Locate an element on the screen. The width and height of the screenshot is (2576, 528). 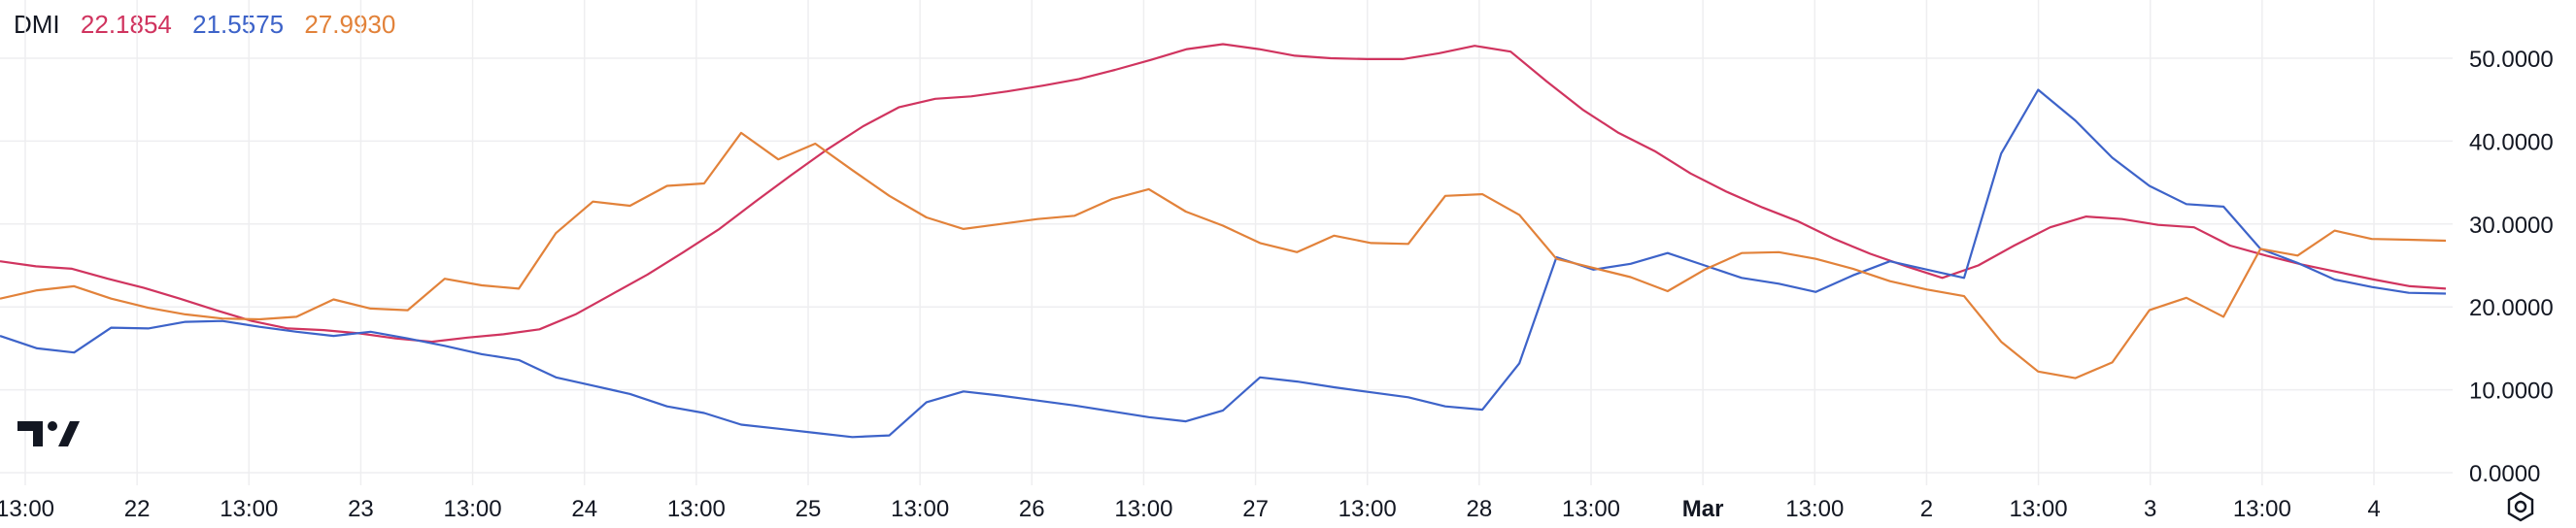
chart-legend: DMI 22.1854 21.5575 27.9930 is located at coordinates (211, 25).